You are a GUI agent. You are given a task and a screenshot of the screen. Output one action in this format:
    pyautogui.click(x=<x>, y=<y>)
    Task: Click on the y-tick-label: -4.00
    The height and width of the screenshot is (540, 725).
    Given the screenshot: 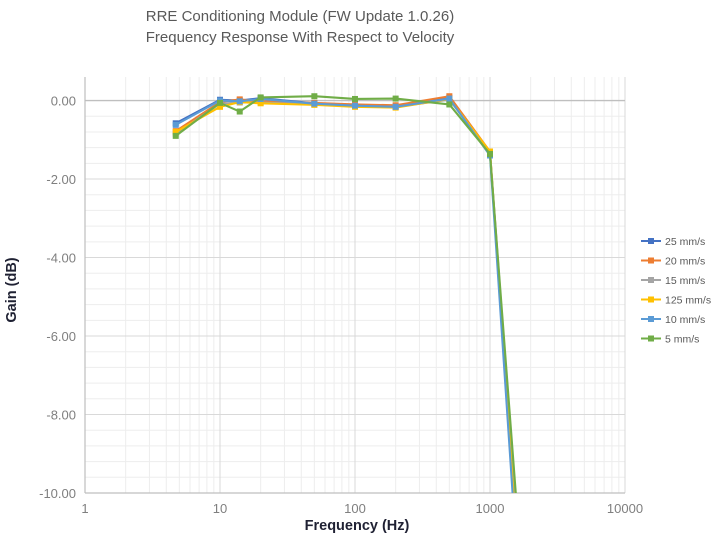 What is the action you would take?
    pyautogui.click(x=61, y=258)
    